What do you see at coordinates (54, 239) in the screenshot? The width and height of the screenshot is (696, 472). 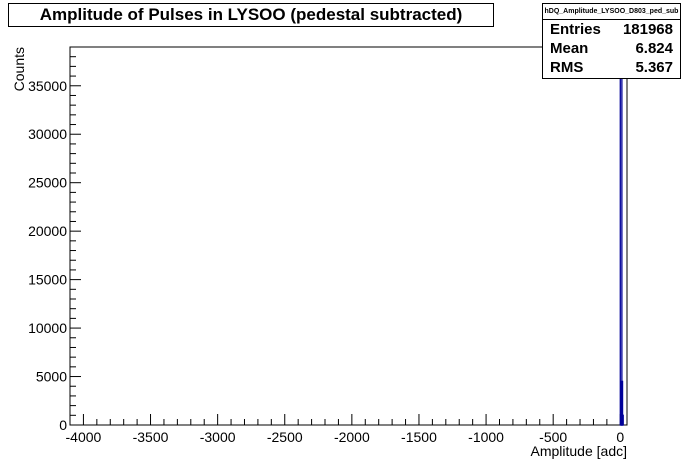 I see `y-axis: 0 5000 10000 15000 20000 25000 30000 35000` at bounding box center [54, 239].